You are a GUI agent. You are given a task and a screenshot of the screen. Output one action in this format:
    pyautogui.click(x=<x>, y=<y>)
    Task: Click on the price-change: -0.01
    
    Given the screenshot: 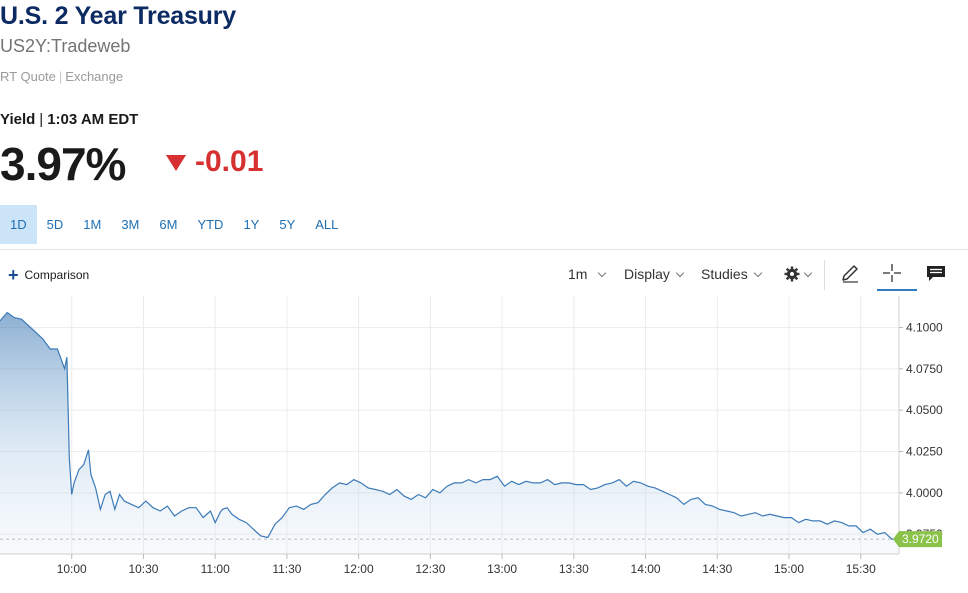 What is the action you would take?
    pyautogui.click(x=229, y=161)
    